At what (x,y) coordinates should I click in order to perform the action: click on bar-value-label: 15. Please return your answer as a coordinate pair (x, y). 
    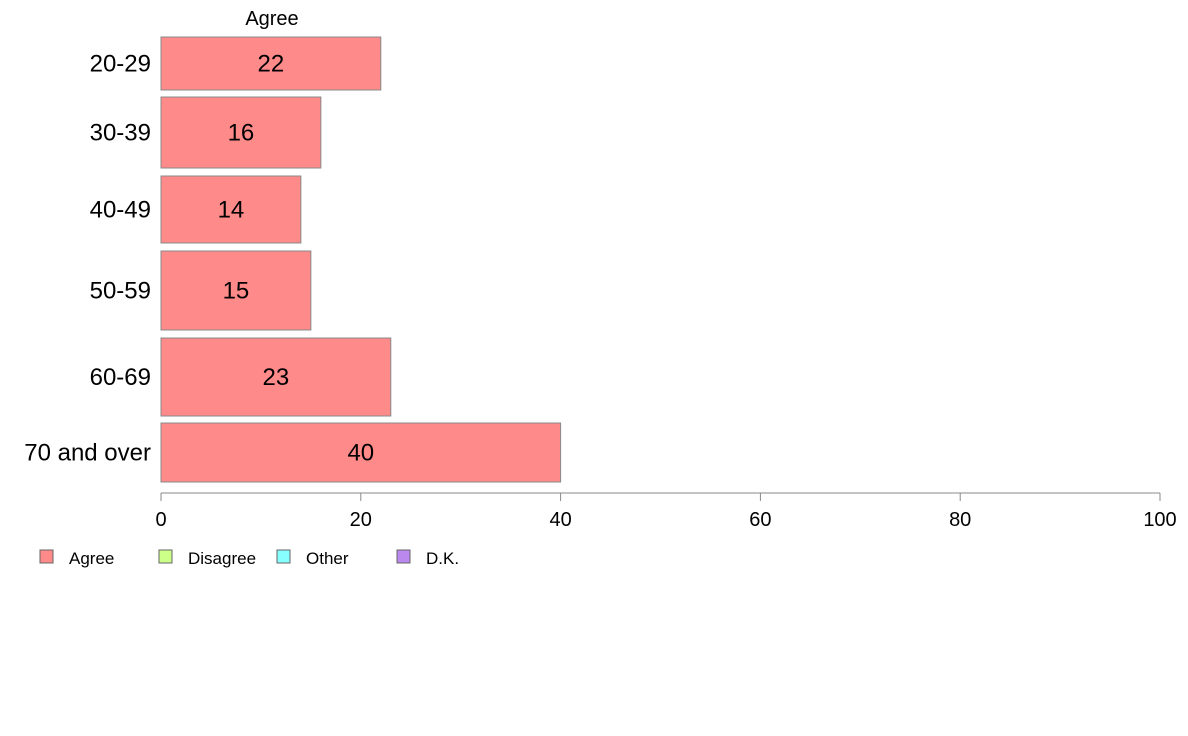
    Looking at the image, I should click on (236, 291).